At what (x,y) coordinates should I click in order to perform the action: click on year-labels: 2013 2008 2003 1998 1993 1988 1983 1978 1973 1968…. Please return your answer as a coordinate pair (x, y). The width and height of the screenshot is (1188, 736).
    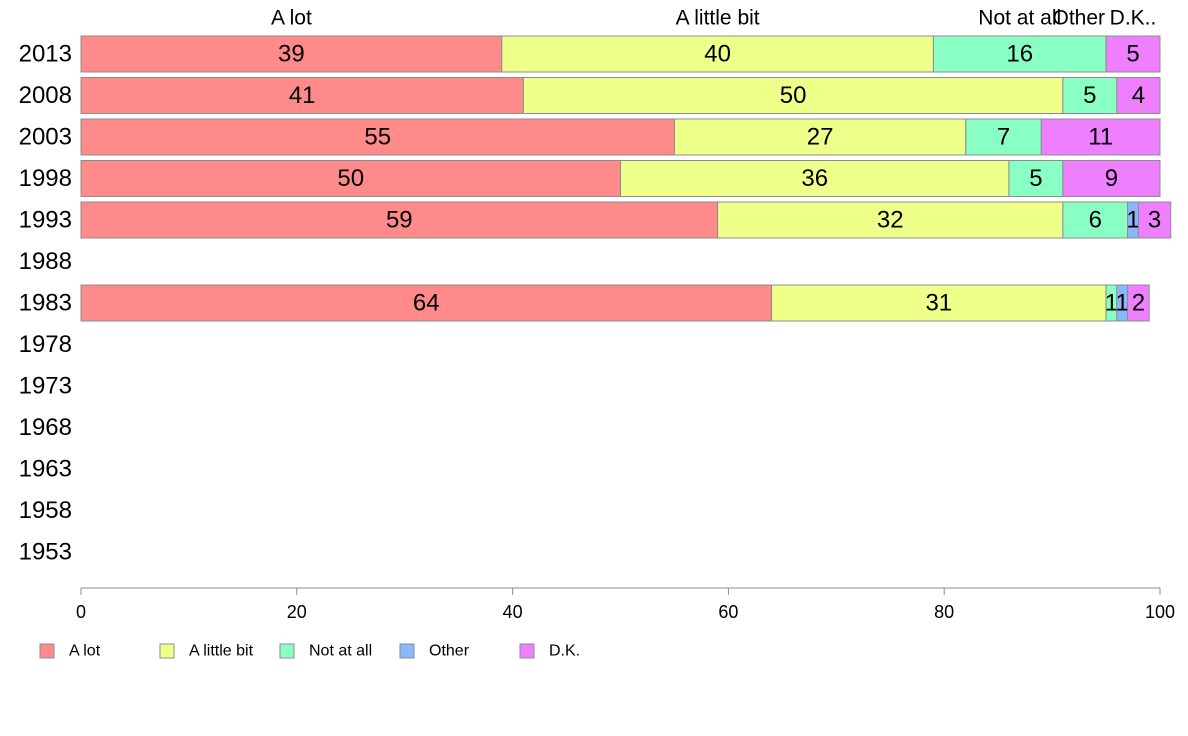
    Looking at the image, I should click on (45, 303).